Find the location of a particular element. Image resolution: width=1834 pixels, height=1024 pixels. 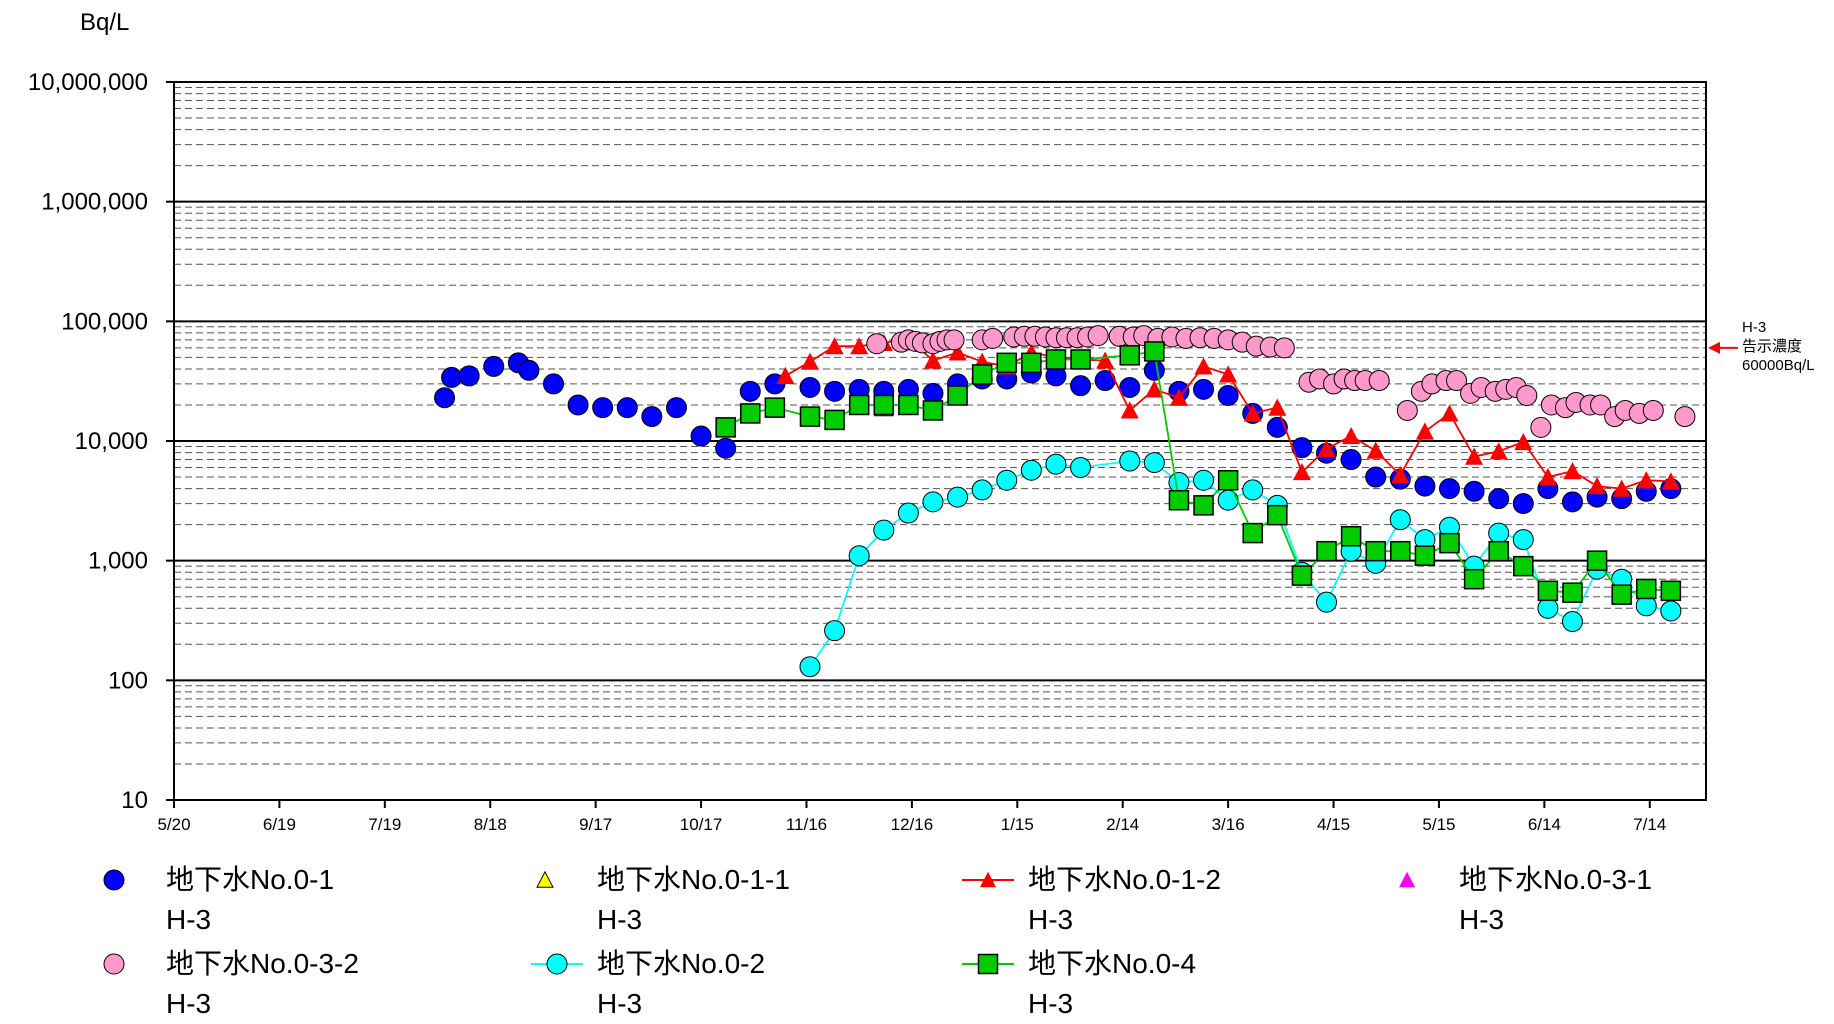

legend-label: 地下水No.0-3-1 is located at coordinates (1555, 879).